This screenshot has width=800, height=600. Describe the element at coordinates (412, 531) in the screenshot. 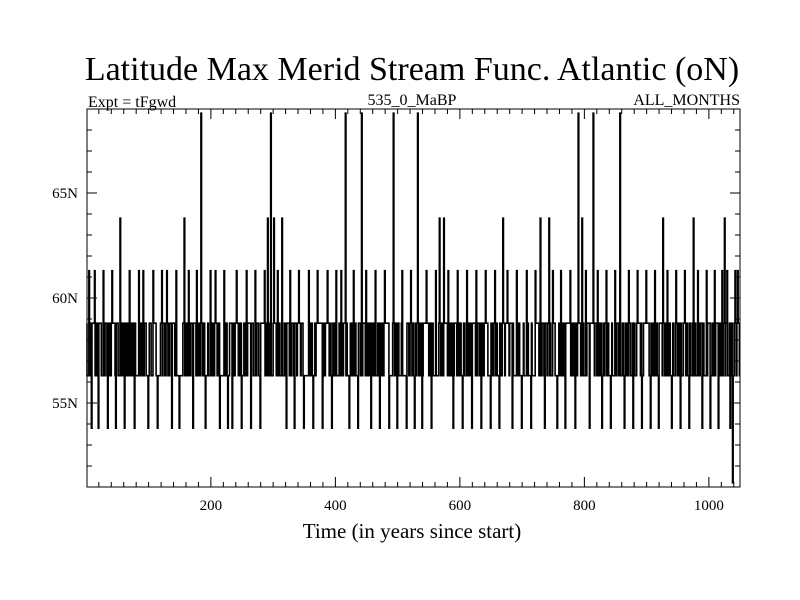

I see `x-axis-label: Time (in years since start)` at that location.